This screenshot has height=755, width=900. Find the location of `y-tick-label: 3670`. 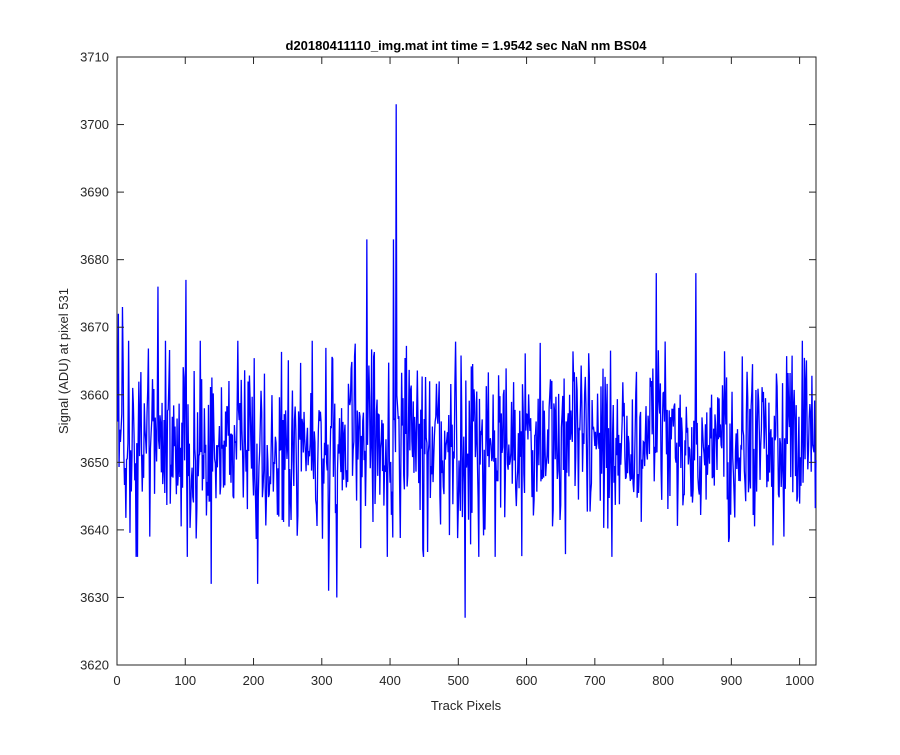

y-tick-label: 3670 is located at coordinates (94, 327).